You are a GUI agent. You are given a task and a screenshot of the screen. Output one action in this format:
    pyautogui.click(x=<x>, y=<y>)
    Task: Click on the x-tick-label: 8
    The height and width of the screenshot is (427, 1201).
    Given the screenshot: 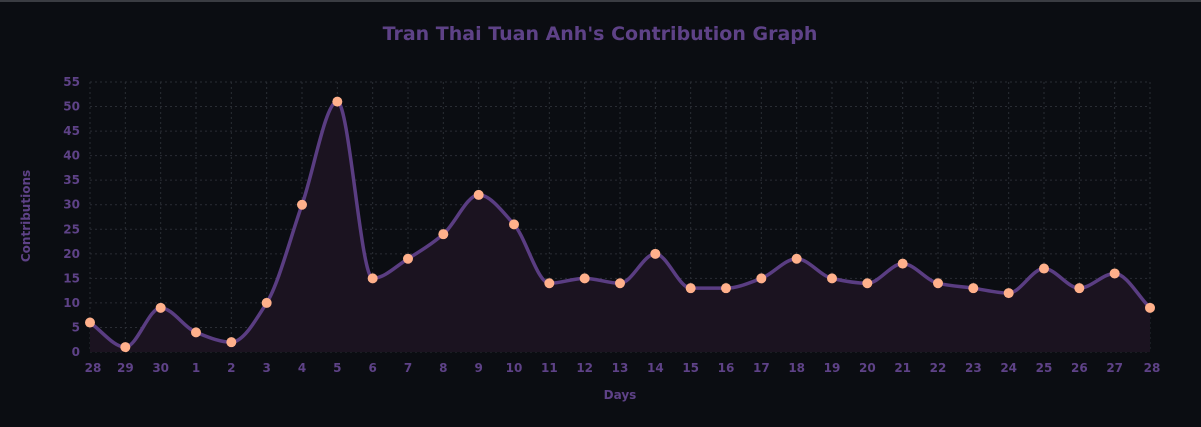 What is the action you would take?
    pyautogui.click(x=443, y=368)
    